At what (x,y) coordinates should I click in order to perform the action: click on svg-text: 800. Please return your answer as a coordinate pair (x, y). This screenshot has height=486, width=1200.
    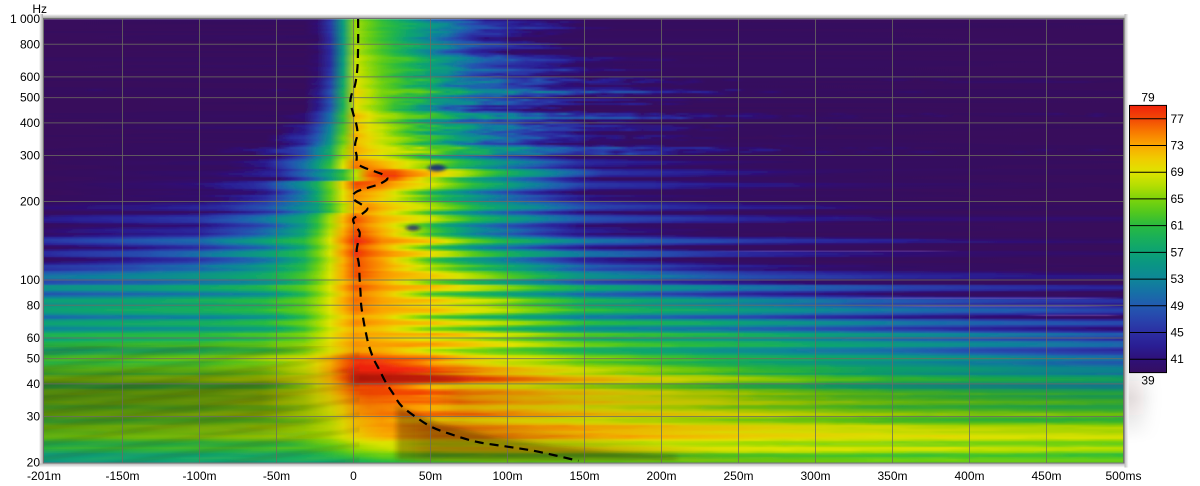
    Looking at the image, I should click on (30, 44).